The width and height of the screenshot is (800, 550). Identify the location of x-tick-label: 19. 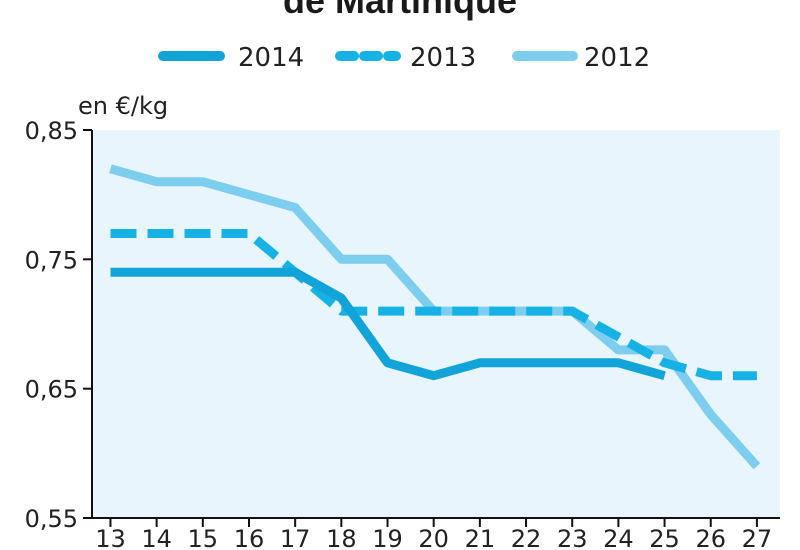
(387, 537).